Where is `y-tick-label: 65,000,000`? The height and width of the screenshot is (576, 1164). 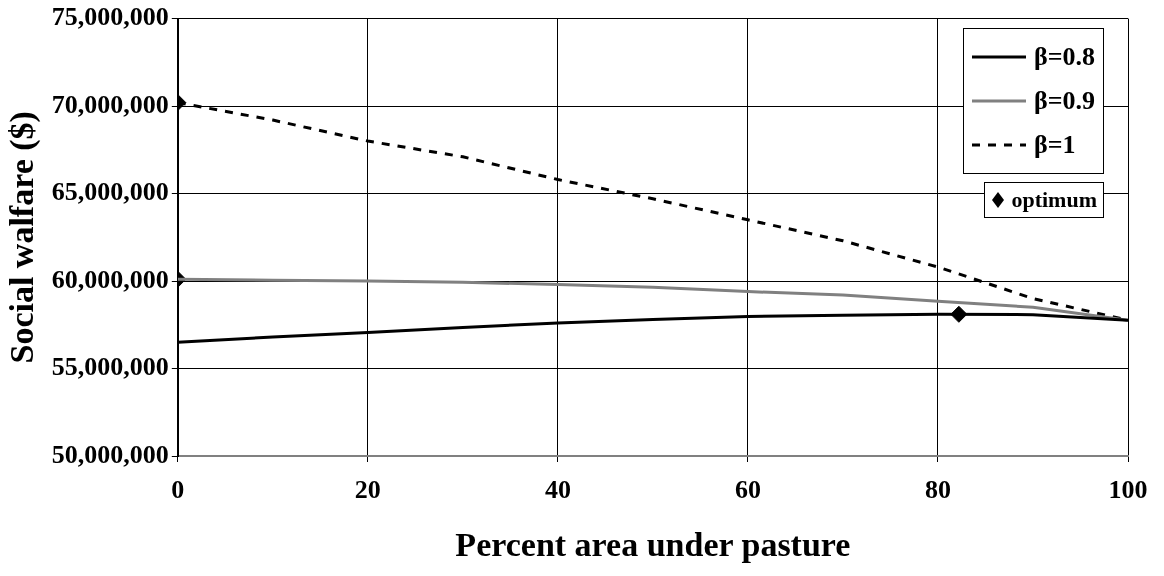 y-tick-label: 65,000,000 is located at coordinates (110, 192).